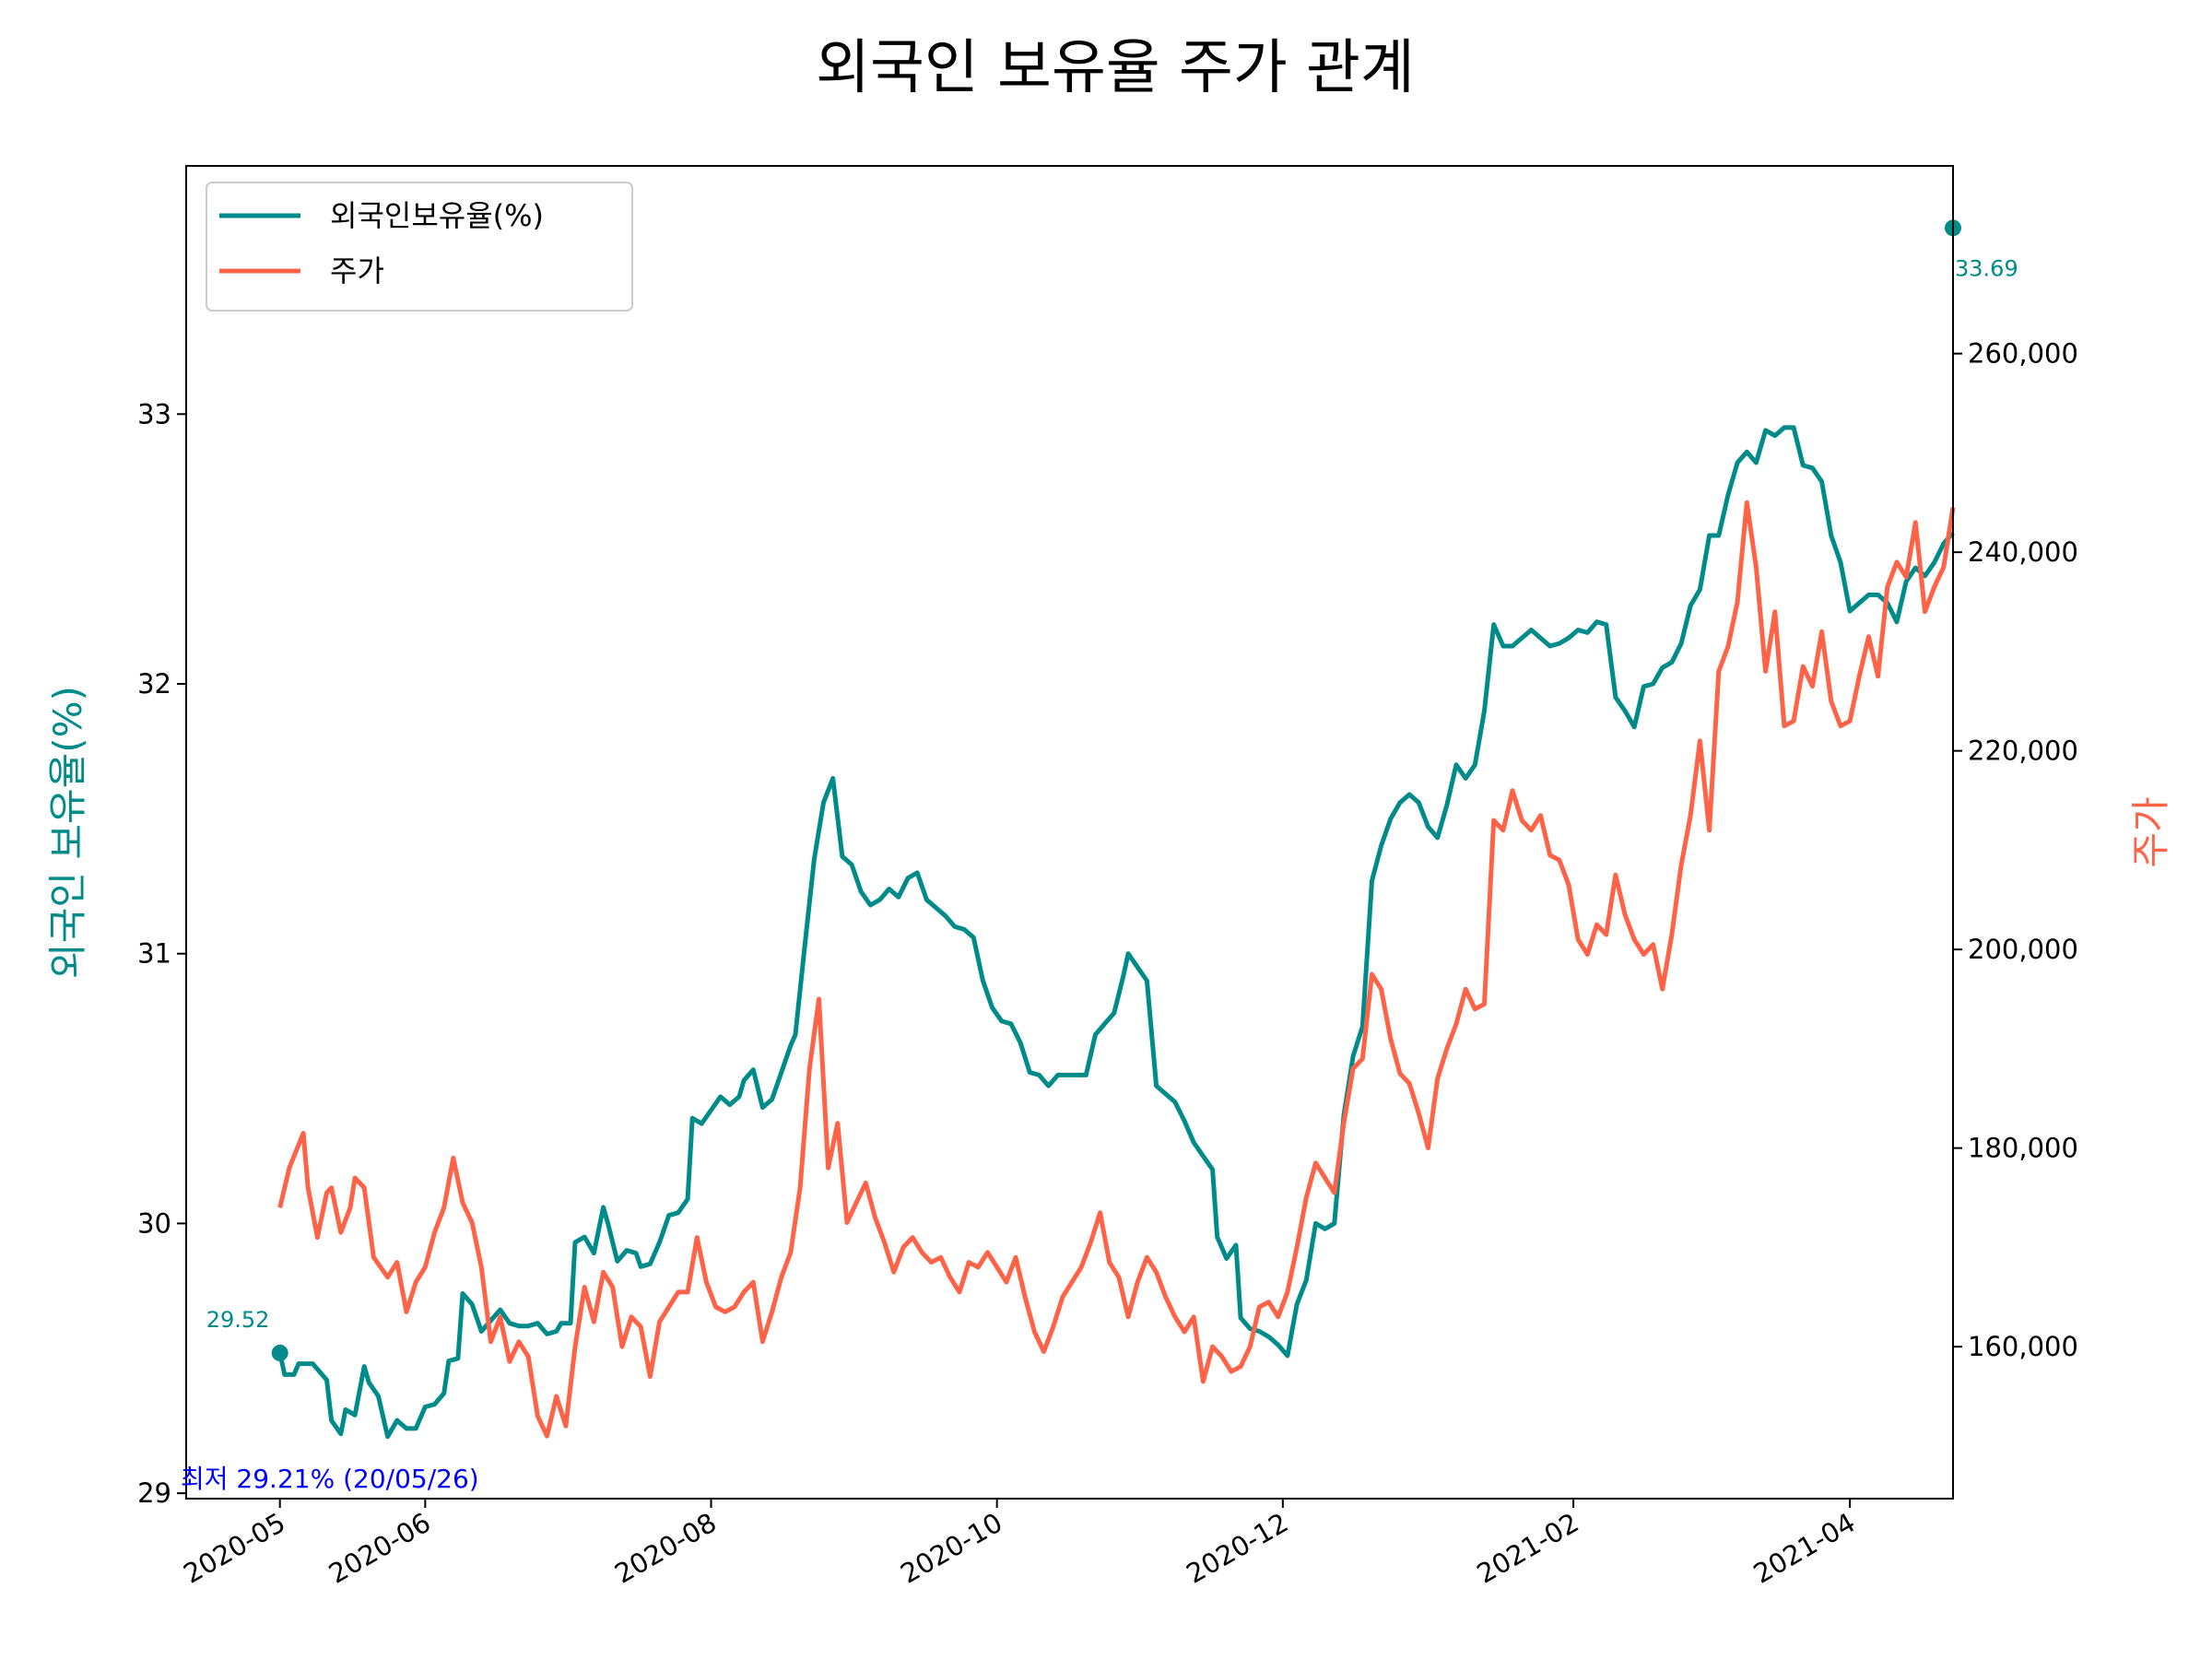 The width and height of the screenshot is (2212, 1659). What do you see at coordinates (2023, 1148) in the screenshot?
I see `y-right-tick-label: 180,000` at bounding box center [2023, 1148].